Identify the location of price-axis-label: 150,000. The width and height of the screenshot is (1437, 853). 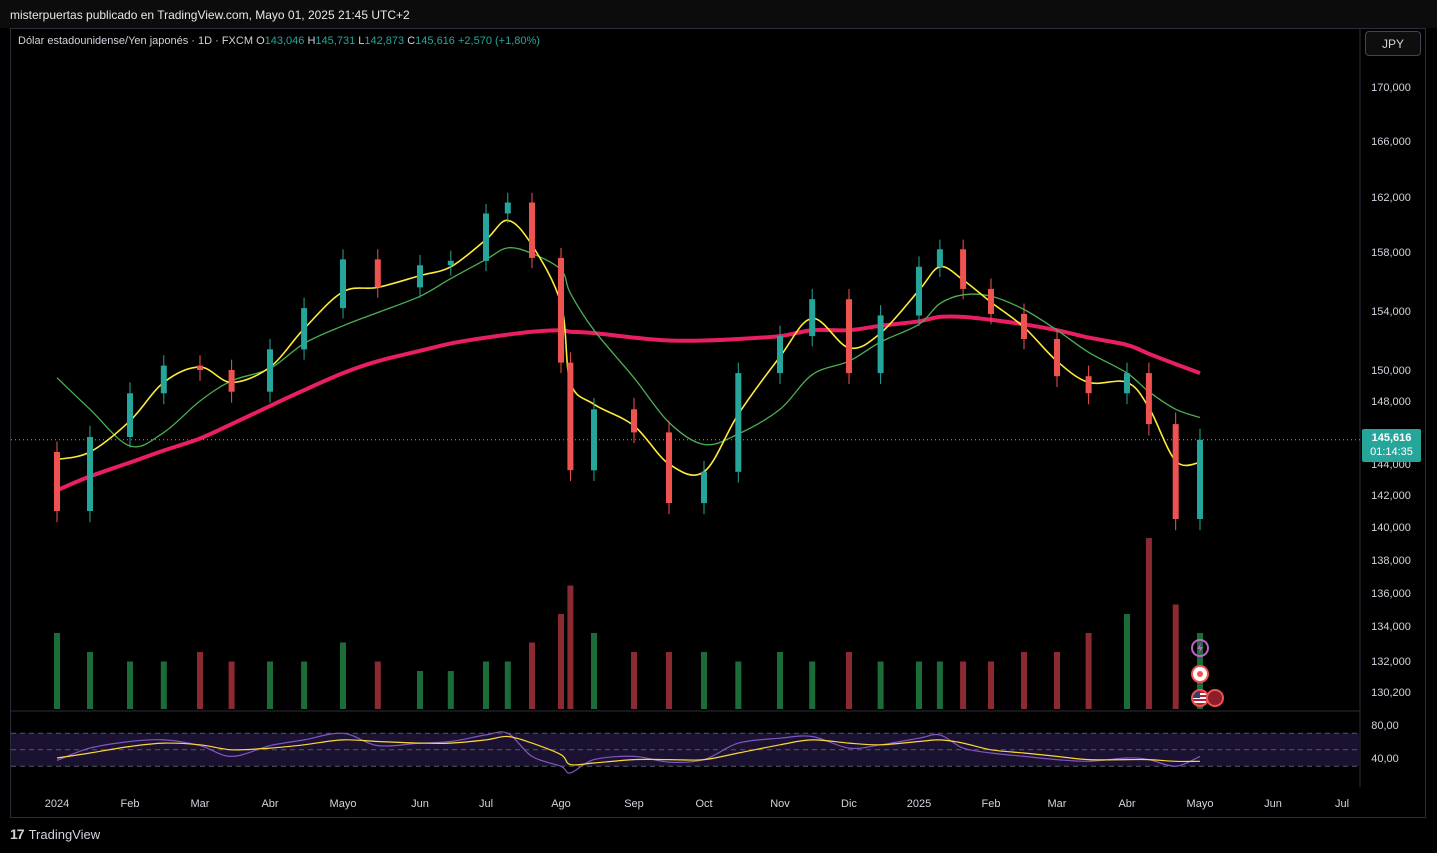
(1391, 371).